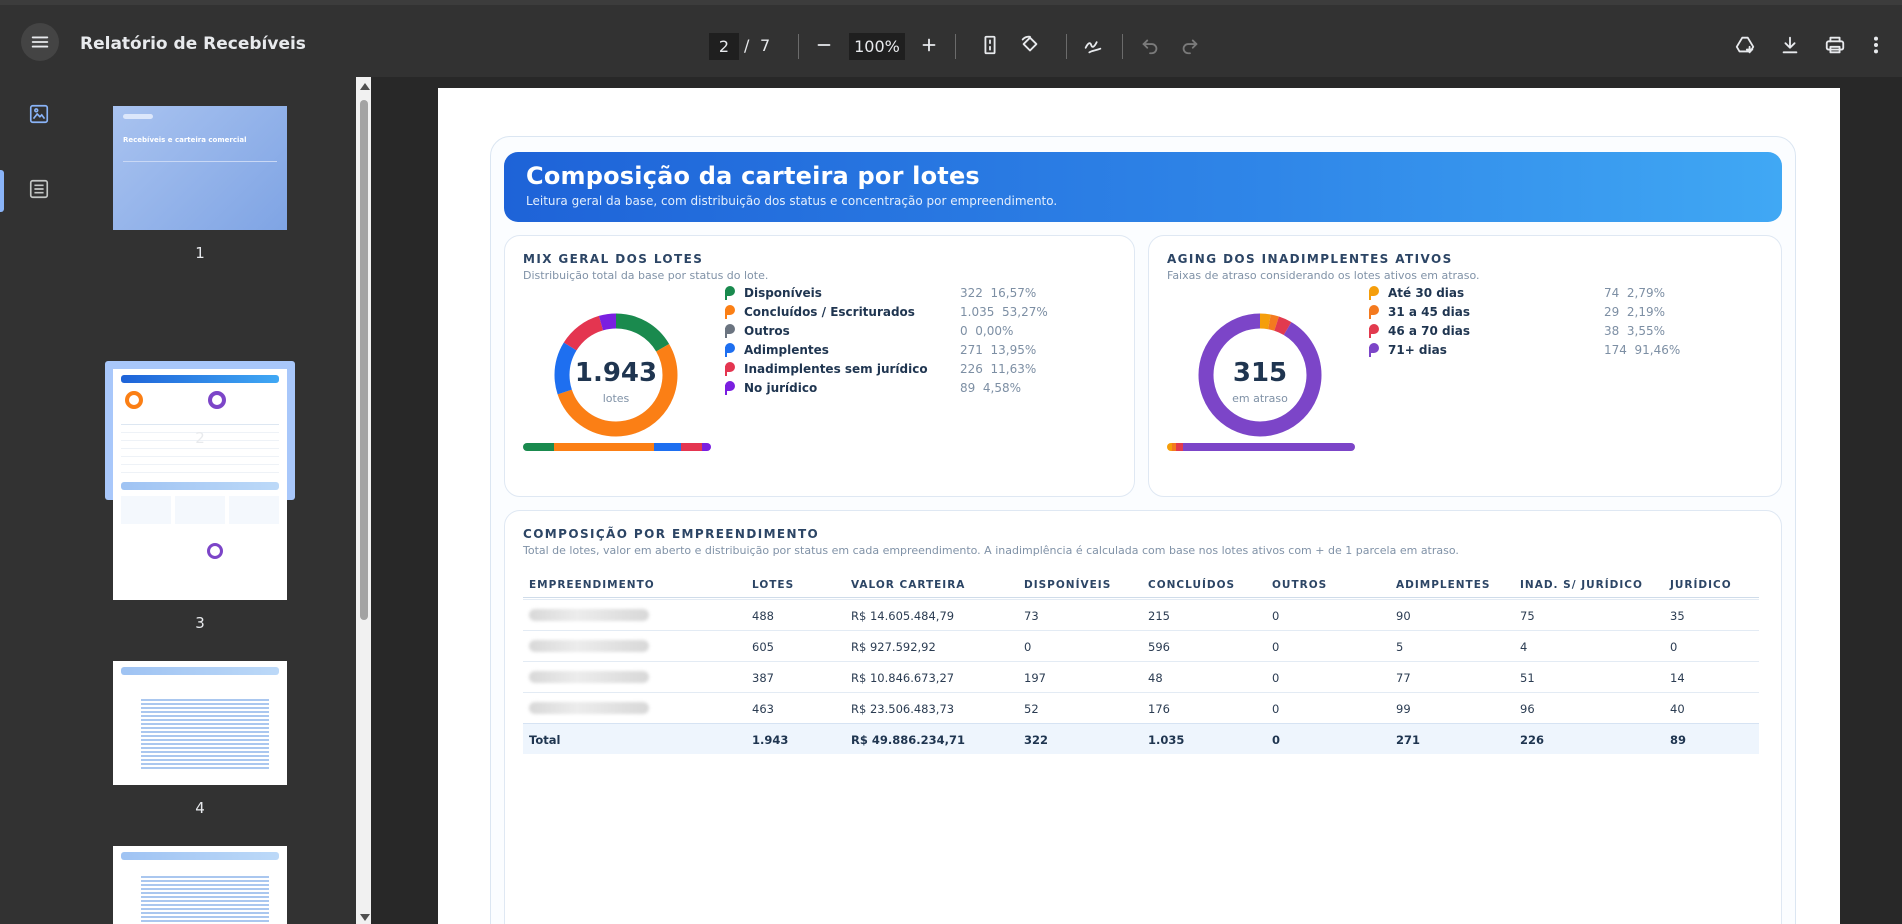  I want to click on aging-legend-name: Até 30 dias, so click(1426, 293).